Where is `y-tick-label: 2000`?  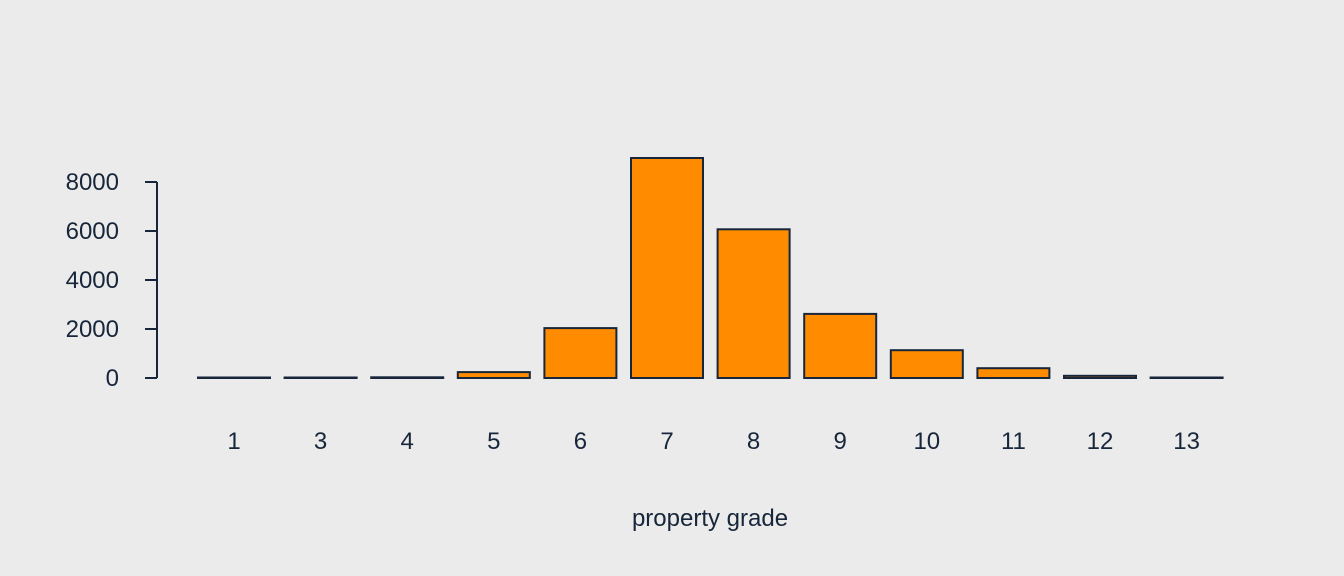 y-tick-label: 2000 is located at coordinates (92, 329).